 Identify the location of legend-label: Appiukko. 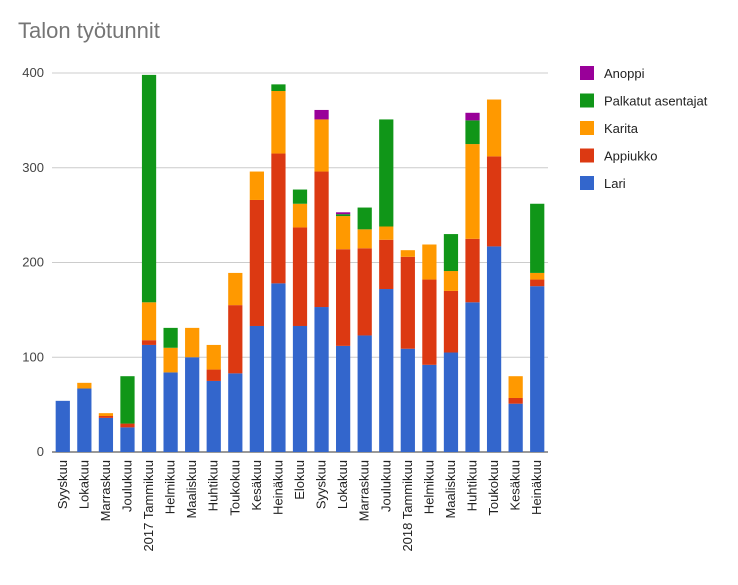
(630, 156).